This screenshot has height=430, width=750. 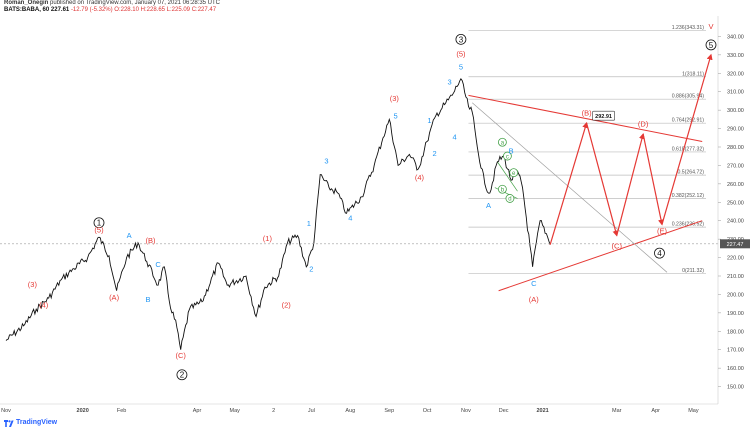 What do you see at coordinates (735, 351) in the screenshot?
I see `y-tick-label: 170.00` at bounding box center [735, 351].